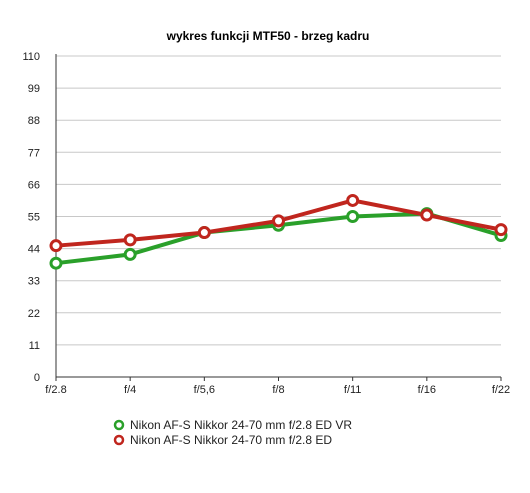 Image resolution: width=530 pixels, height=493 pixels. I want to click on y-tick-label: 77, so click(34, 153).